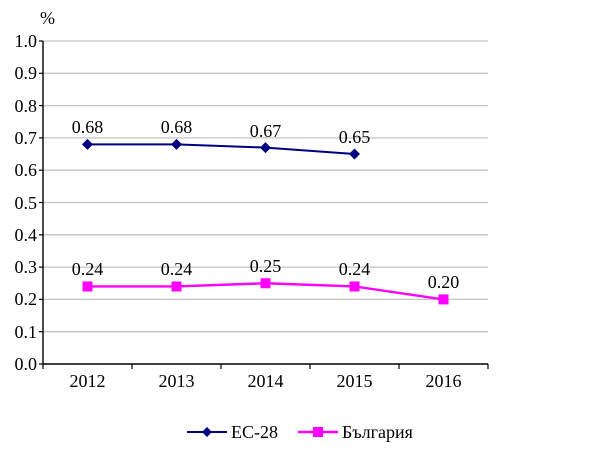 Image resolution: width=600 pixels, height=458 pixels. I want to click on legend-label: България, so click(377, 432).